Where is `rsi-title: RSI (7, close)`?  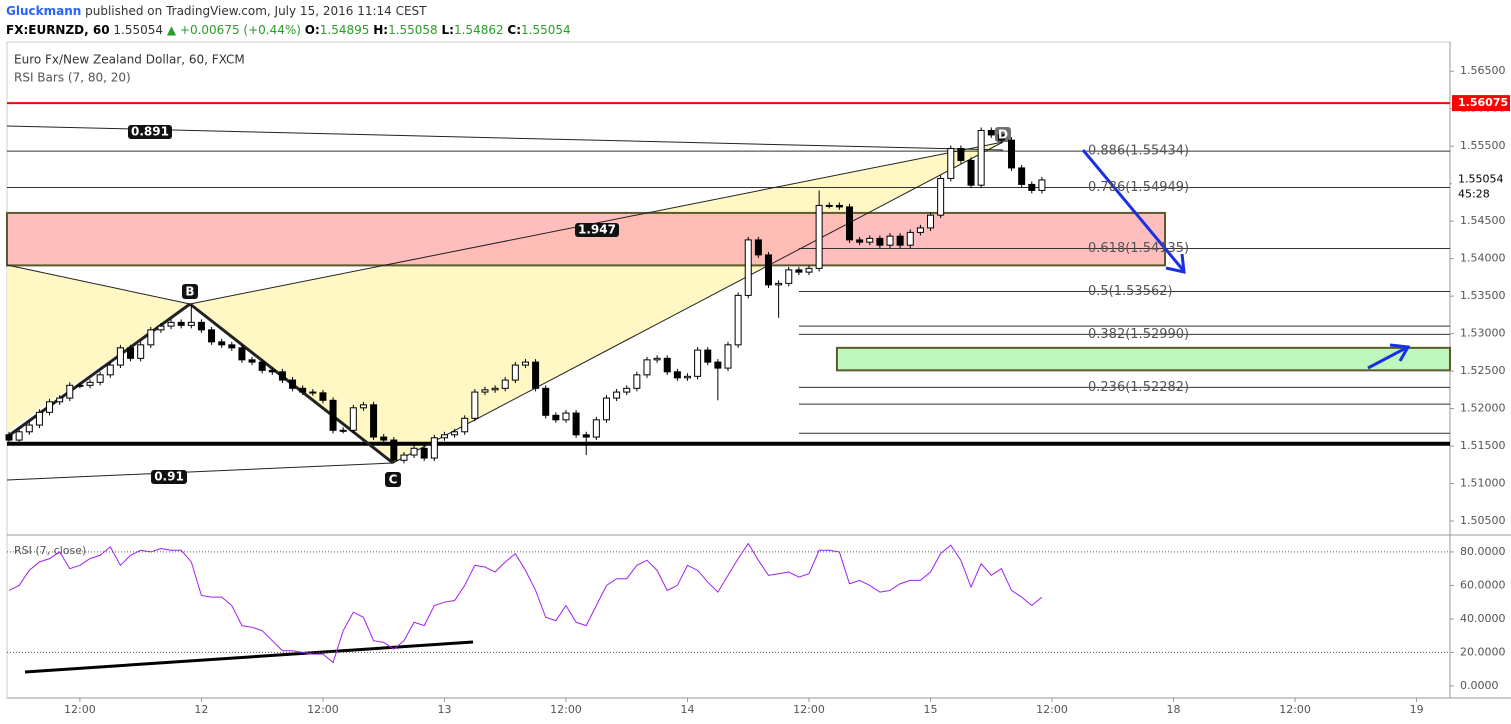 rsi-title: RSI (7, close) is located at coordinates (50, 550).